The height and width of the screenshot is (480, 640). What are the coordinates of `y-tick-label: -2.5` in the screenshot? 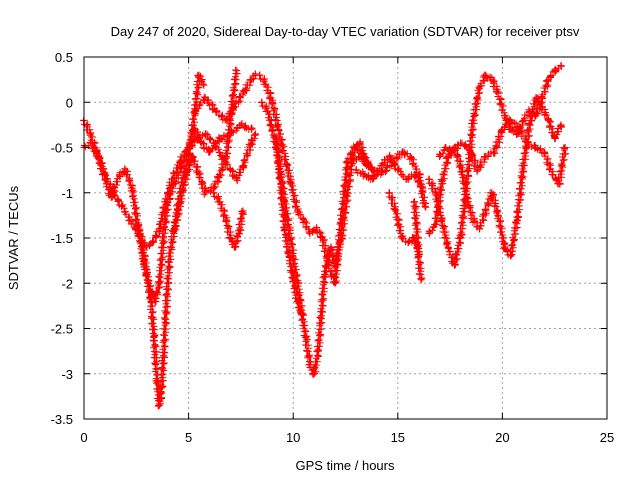 It's located at (62, 329).